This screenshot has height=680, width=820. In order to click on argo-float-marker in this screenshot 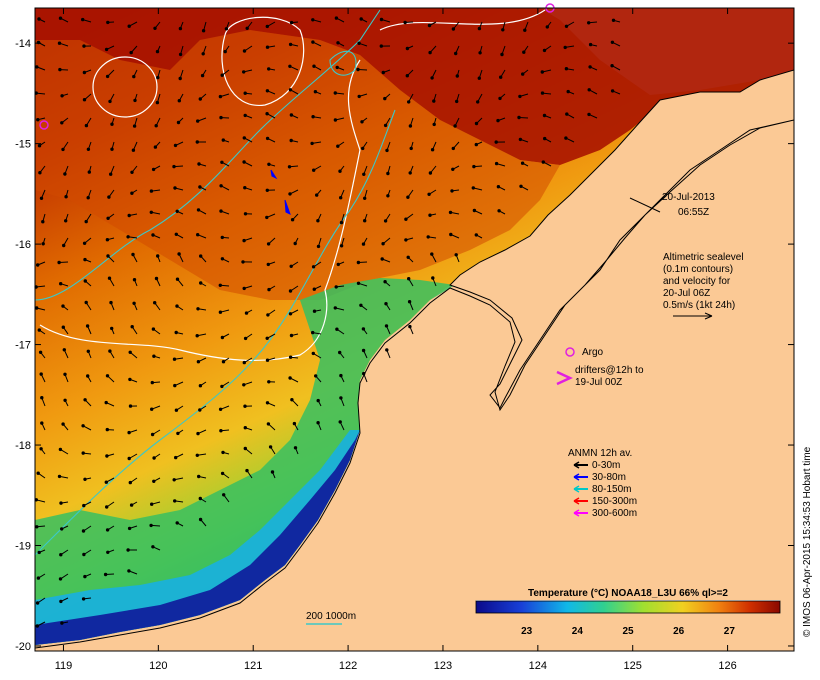, I will do `click(44, 125)`.